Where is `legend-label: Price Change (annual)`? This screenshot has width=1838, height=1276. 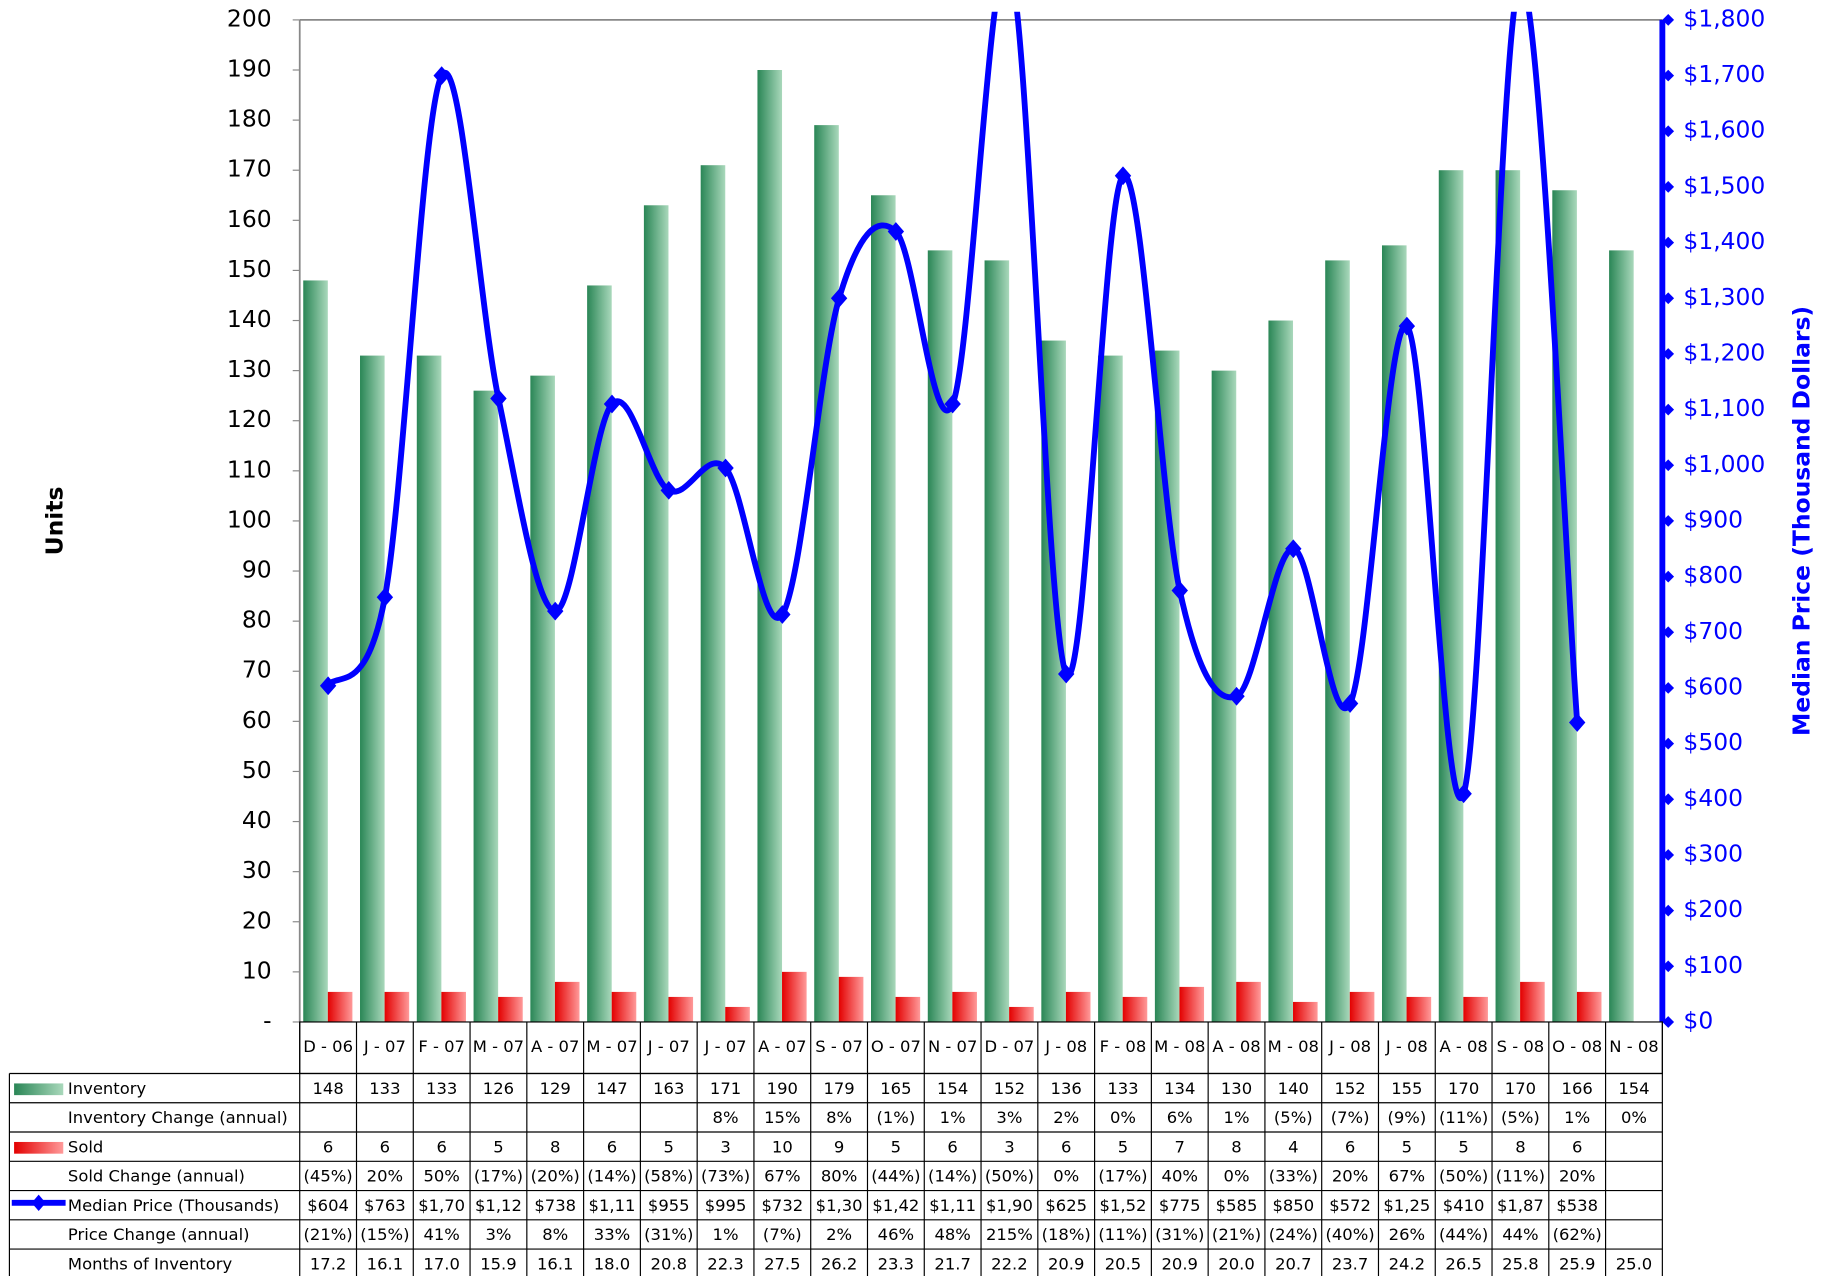
legend-label: Price Change (annual) is located at coordinates (159, 1234).